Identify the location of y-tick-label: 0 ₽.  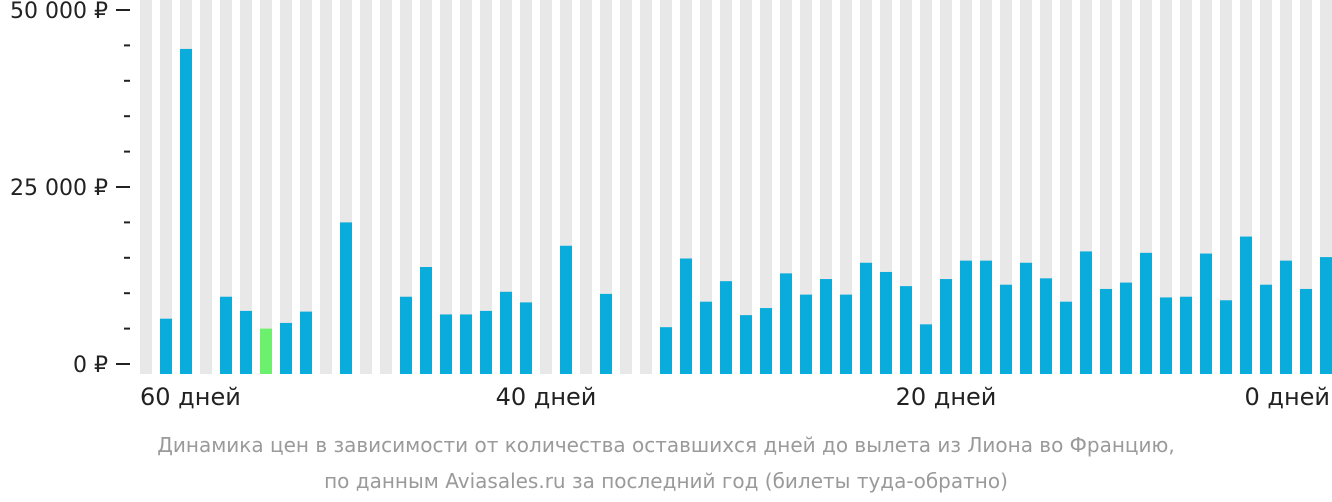
(90, 365).